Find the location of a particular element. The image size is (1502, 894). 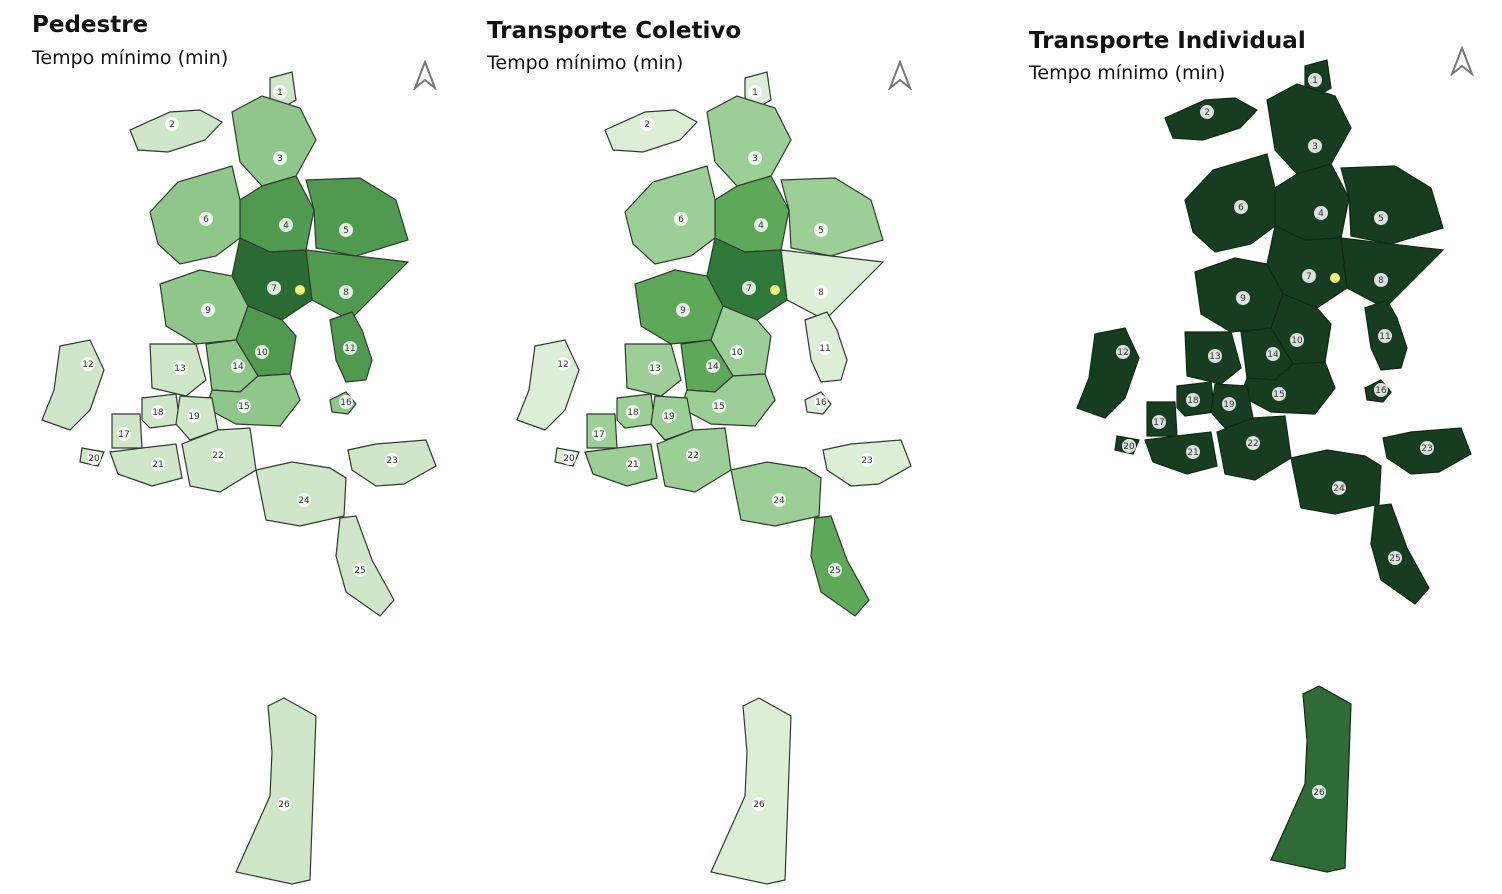

zone-label: 22 is located at coordinates (217, 456).